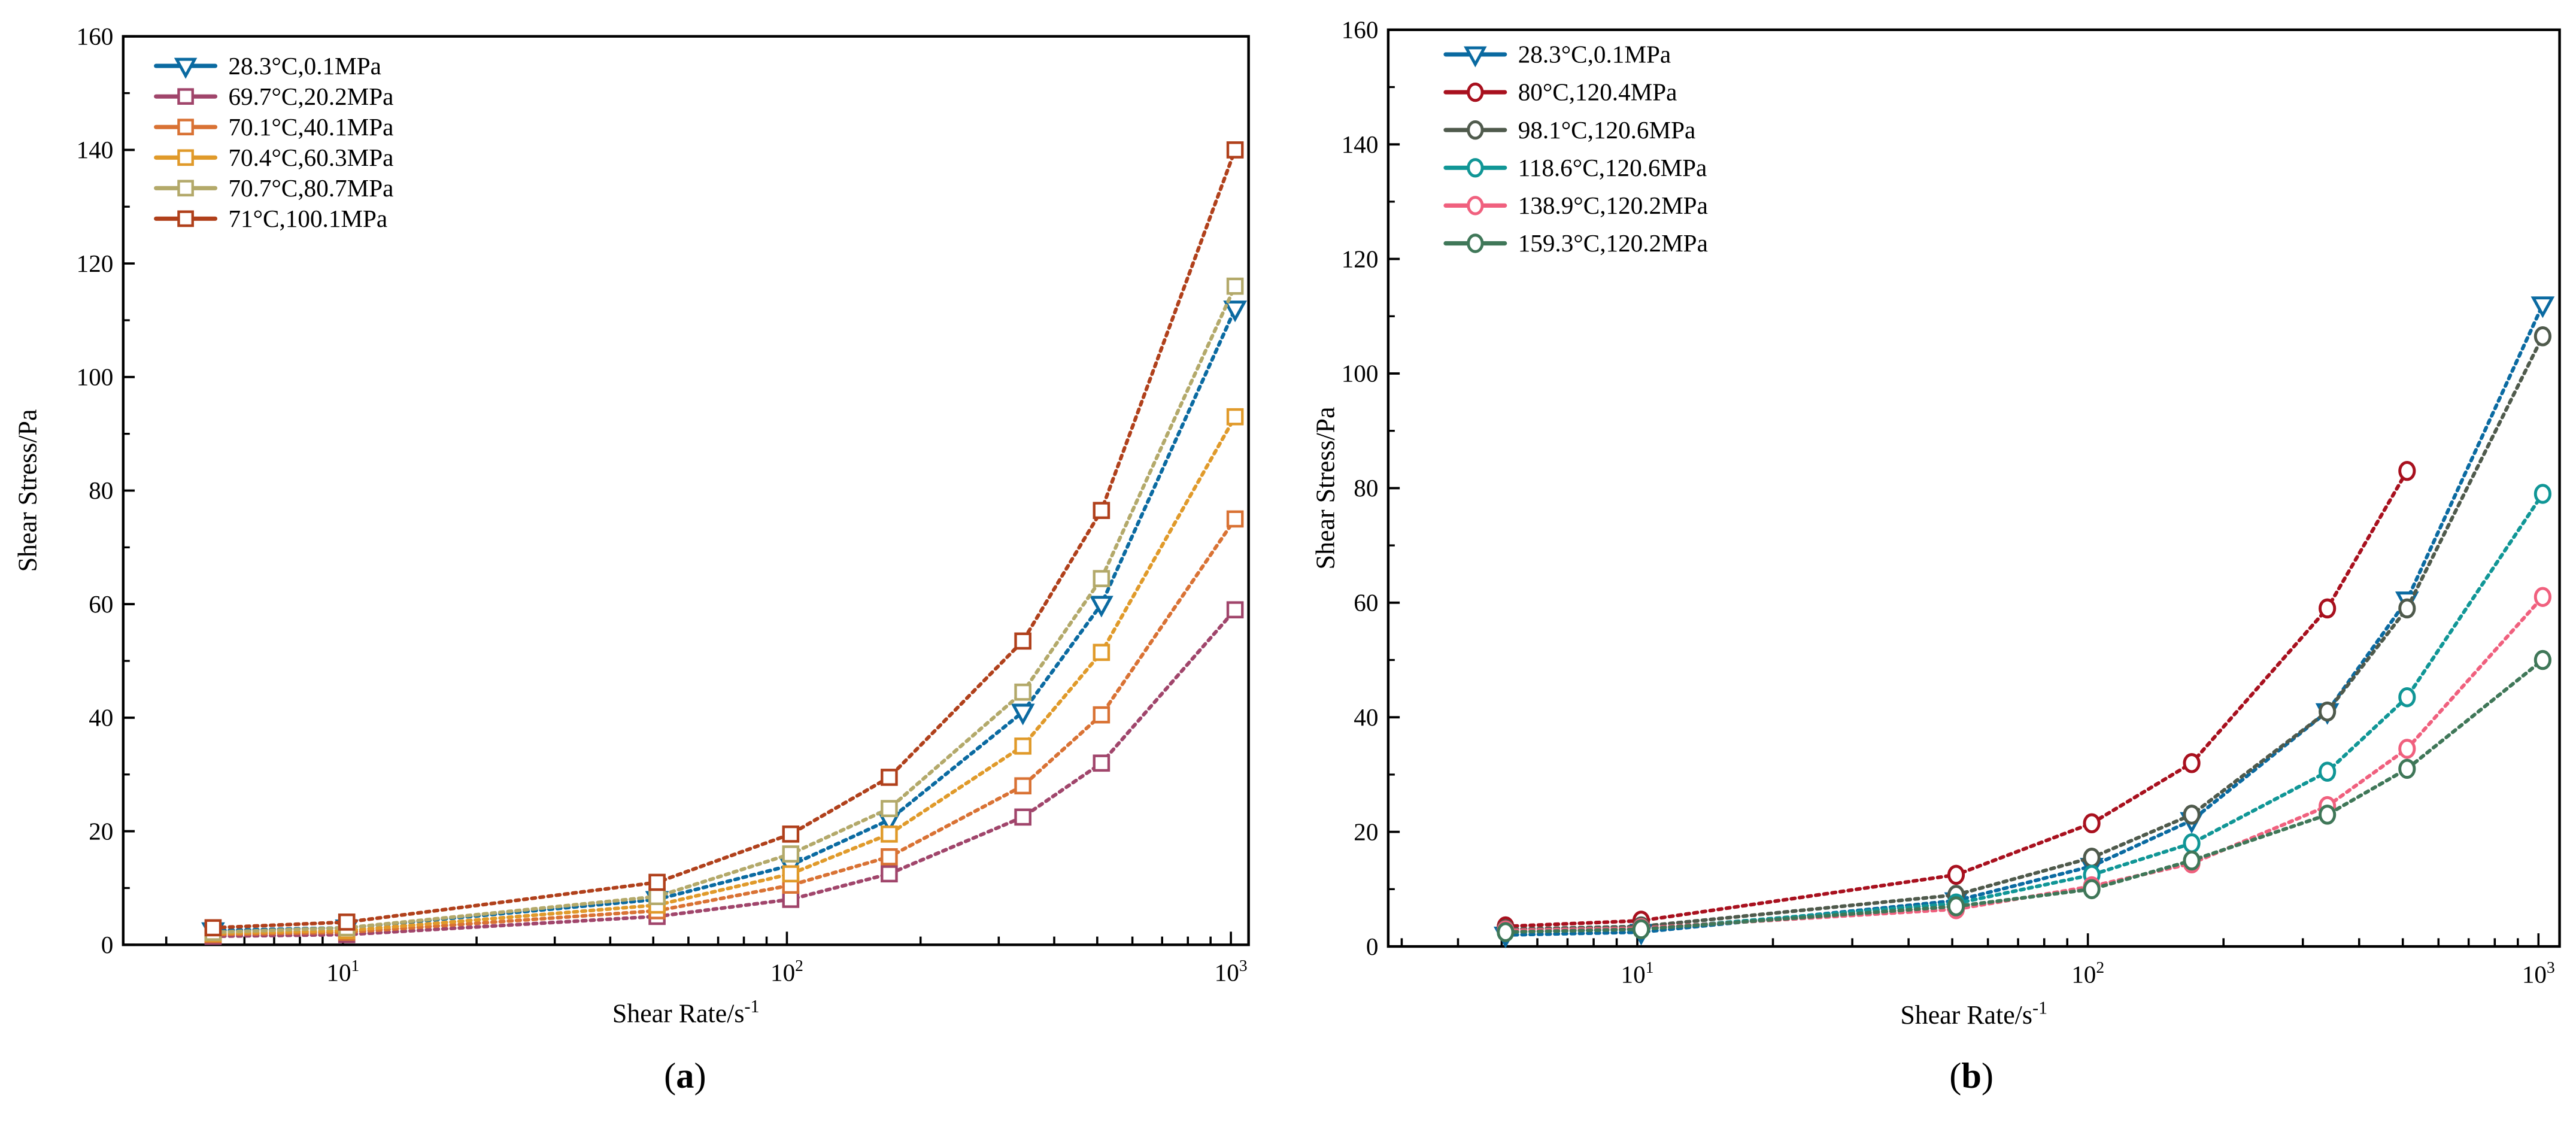  I want to click on legend-label: 70.7°C,80.7MPa, so click(310, 188).